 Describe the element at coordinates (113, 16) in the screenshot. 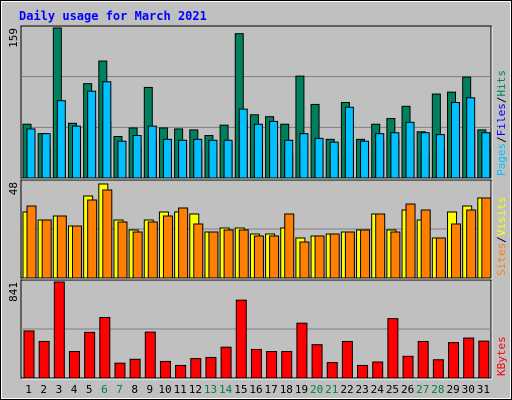

I see `chart-title: Daily usage for March 2021` at that location.